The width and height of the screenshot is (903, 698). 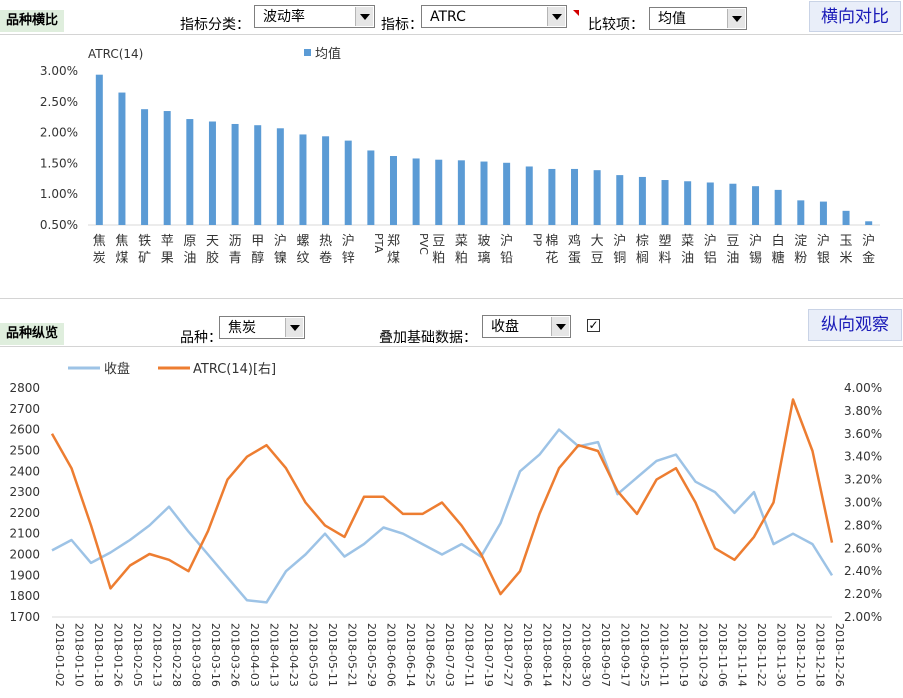 I want to click on x-tick-label: 金, so click(x=868, y=258).